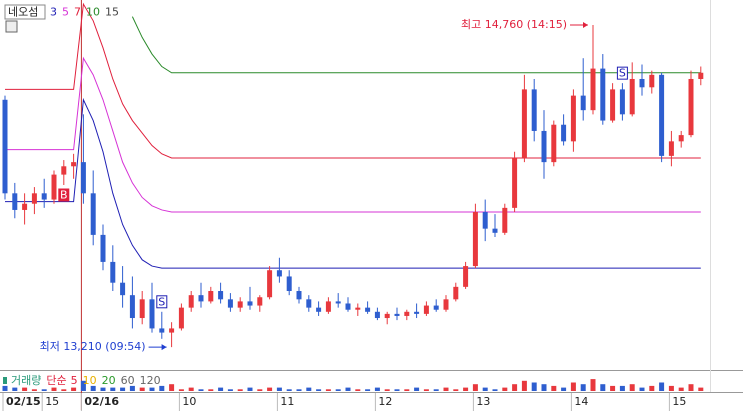 The width and height of the screenshot is (743, 411). I want to click on legend-entry: 3, so click(53, 12).